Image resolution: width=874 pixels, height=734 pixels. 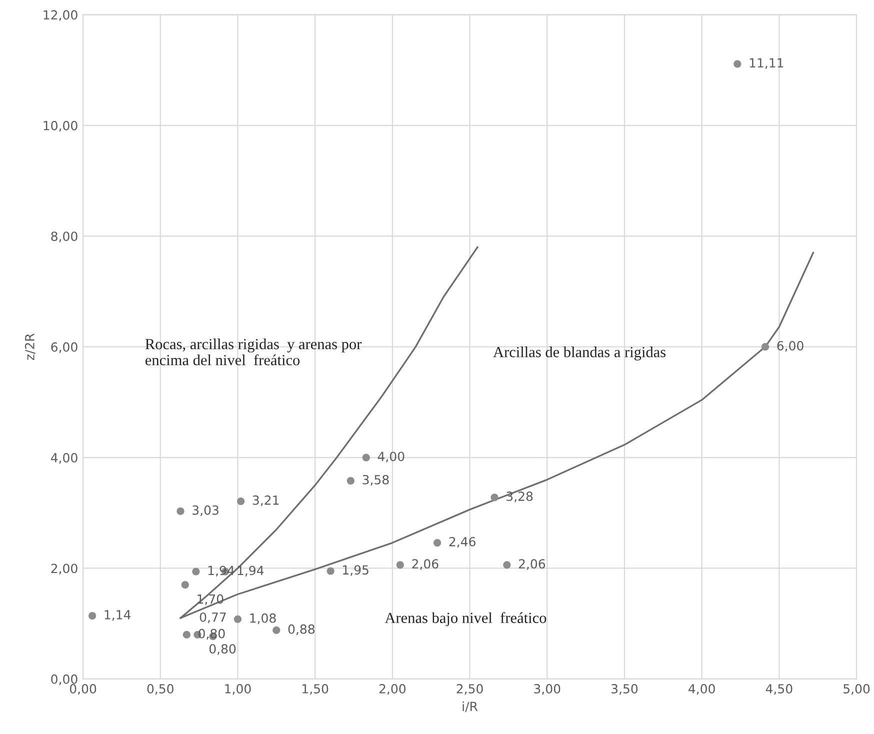 What do you see at coordinates (64, 348) in the screenshot?
I see `y-tick-label: 6,00` at bounding box center [64, 348].